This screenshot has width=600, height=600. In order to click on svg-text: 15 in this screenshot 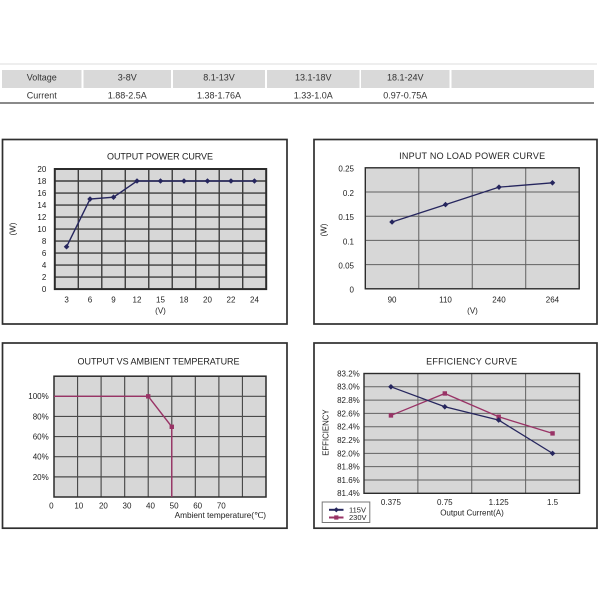, I will do `click(160, 299)`.